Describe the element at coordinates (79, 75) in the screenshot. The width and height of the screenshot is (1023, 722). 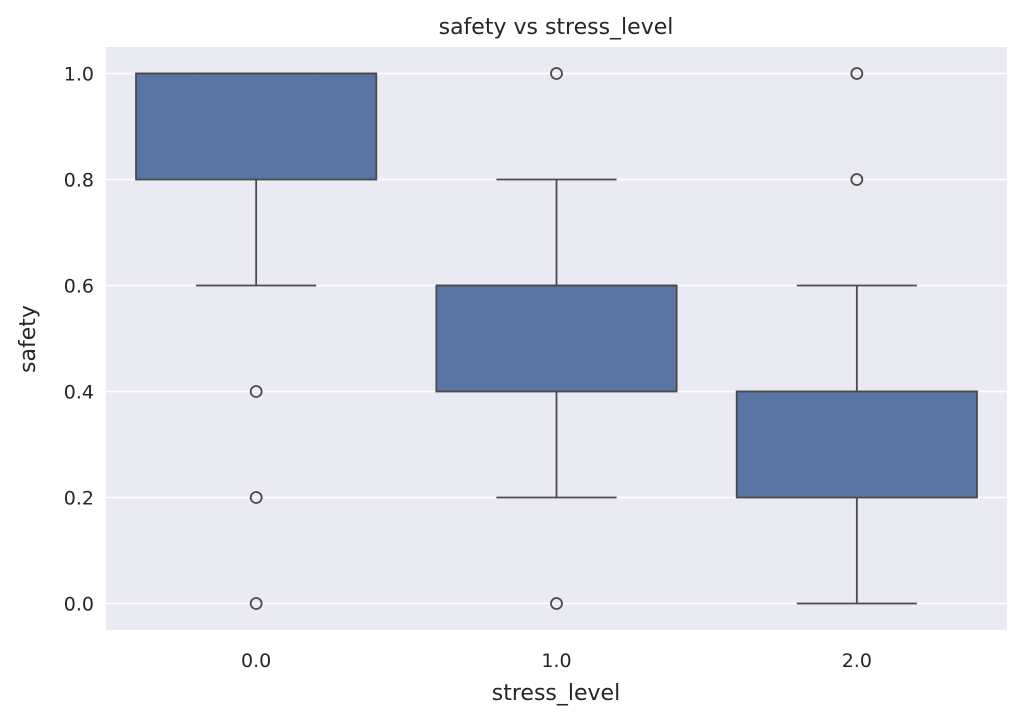
I see `y-tick-label: 1.0` at that location.